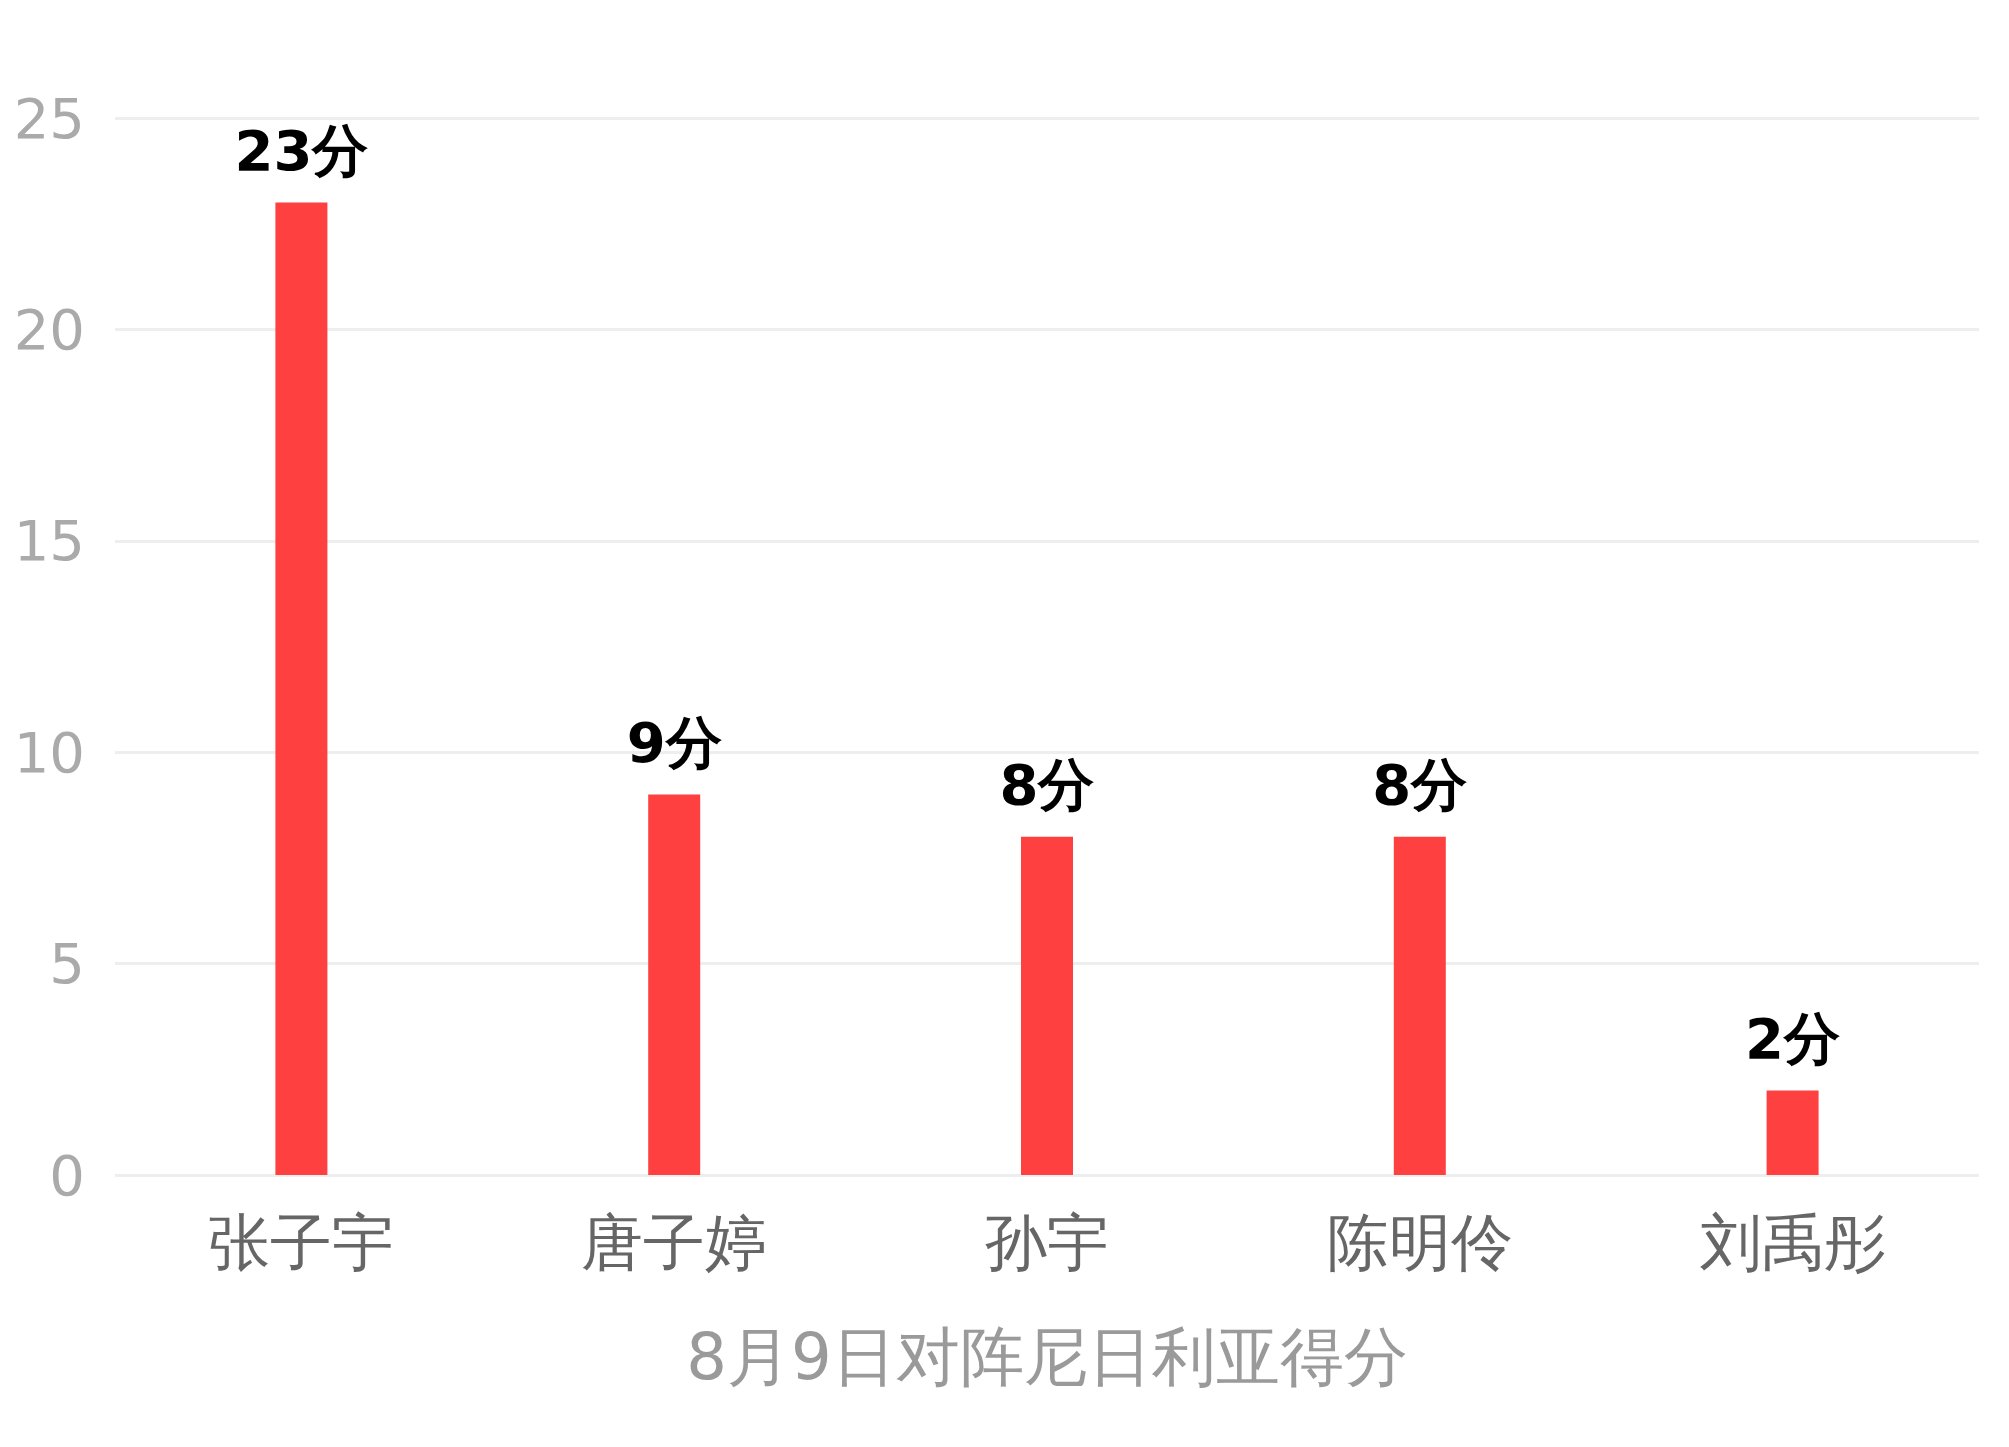  I want to click on data-label: 23分, so click(301, 151).